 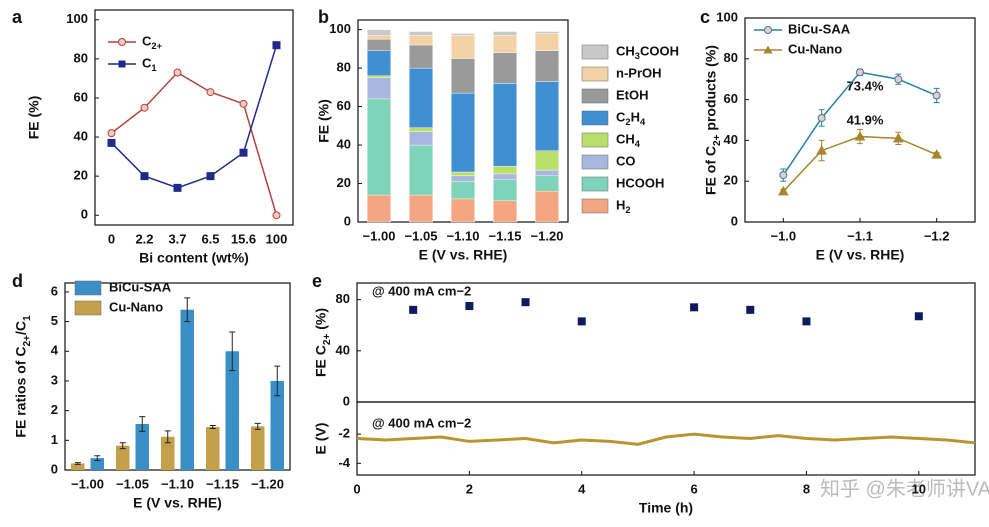 What do you see at coordinates (647, 52) in the screenshot?
I see `legend-label: CH3COOH` at bounding box center [647, 52].